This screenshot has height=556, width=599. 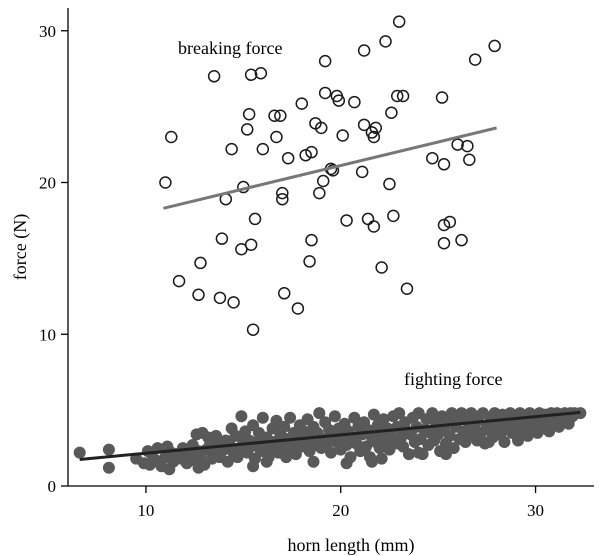 What do you see at coordinates (47, 183) in the screenshot?
I see `y-tick-label: 20` at bounding box center [47, 183].